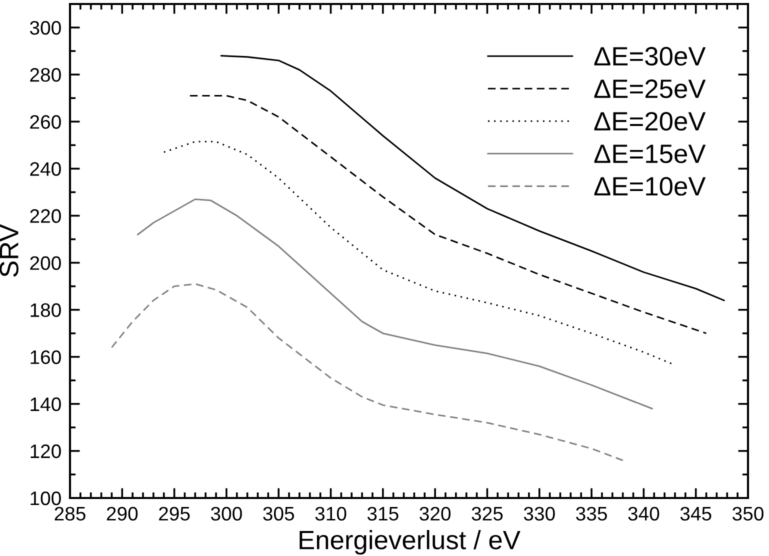  What do you see at coordinates (487, 513) in the screenshot?
I see `x-tick-label: 325` at bounding box center [487, 513].